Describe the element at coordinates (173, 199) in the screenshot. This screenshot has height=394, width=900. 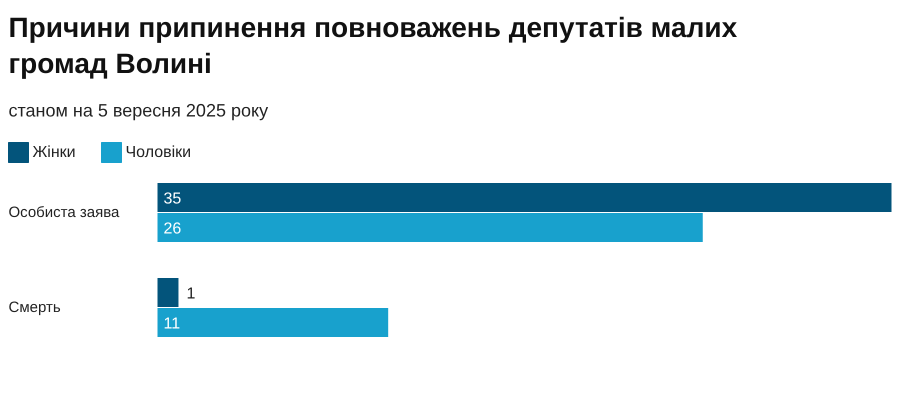
I see `data-label: 35` at that location.